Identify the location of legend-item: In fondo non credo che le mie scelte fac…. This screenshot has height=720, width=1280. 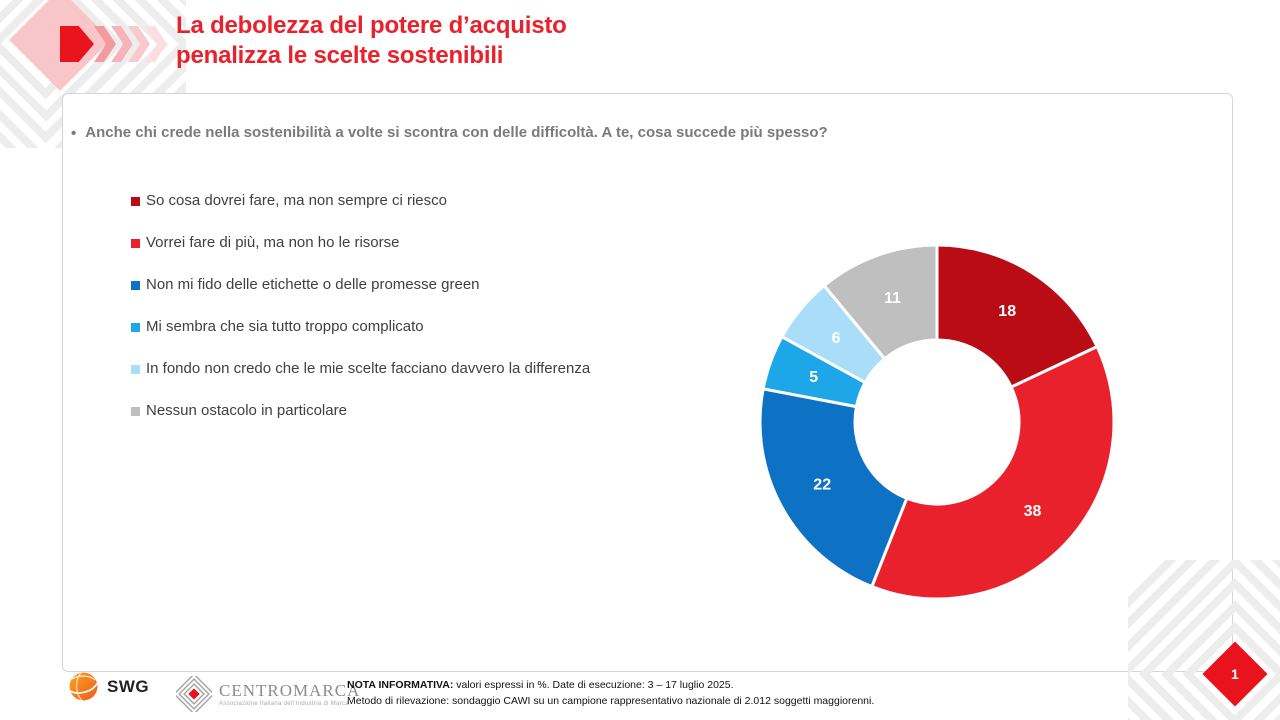
(360, 369).